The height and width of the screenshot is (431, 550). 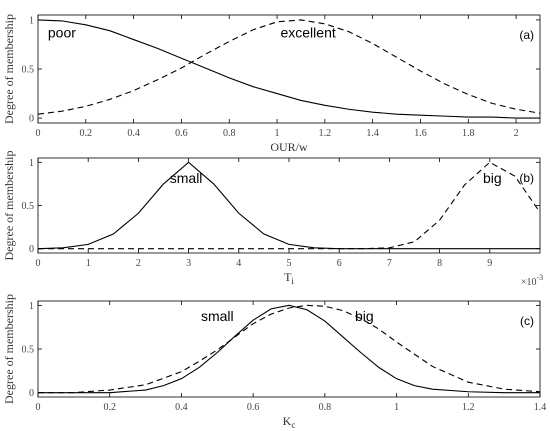 I want to click on x-axis-label-main: K, so click(x=287, y=421).